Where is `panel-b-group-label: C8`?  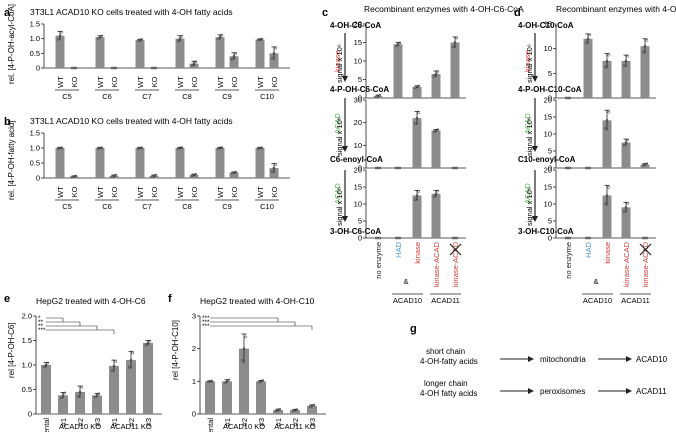
panel-b-group-label: C8 is located at coordinates (187, 206).